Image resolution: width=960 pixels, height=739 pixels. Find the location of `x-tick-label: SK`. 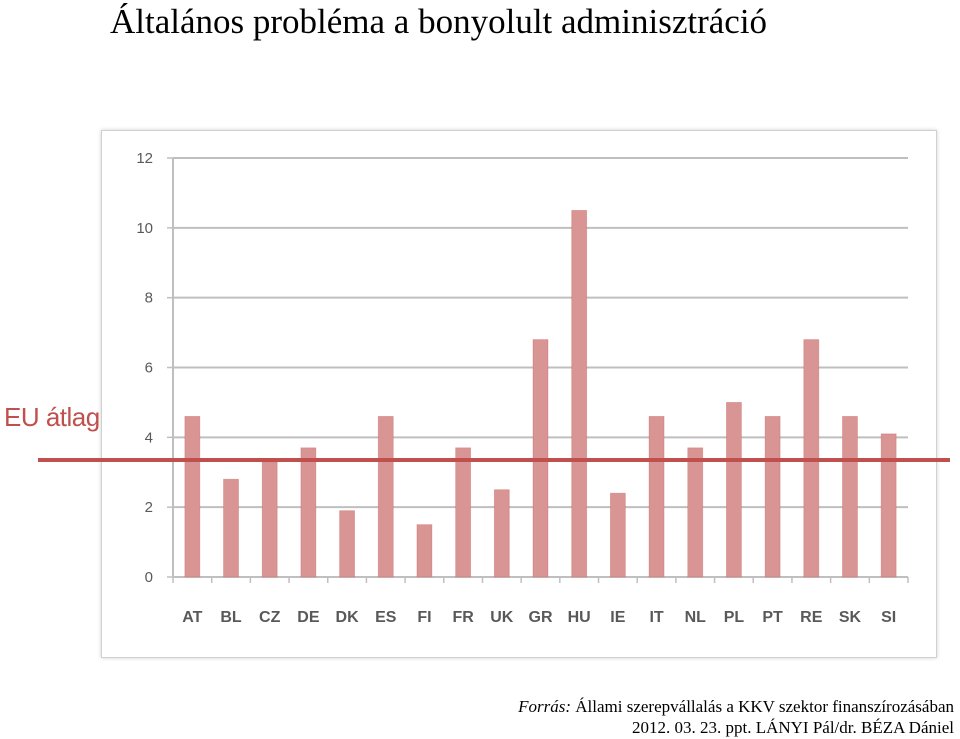

x-tick-label: SK is located at coordinates (850, 617).